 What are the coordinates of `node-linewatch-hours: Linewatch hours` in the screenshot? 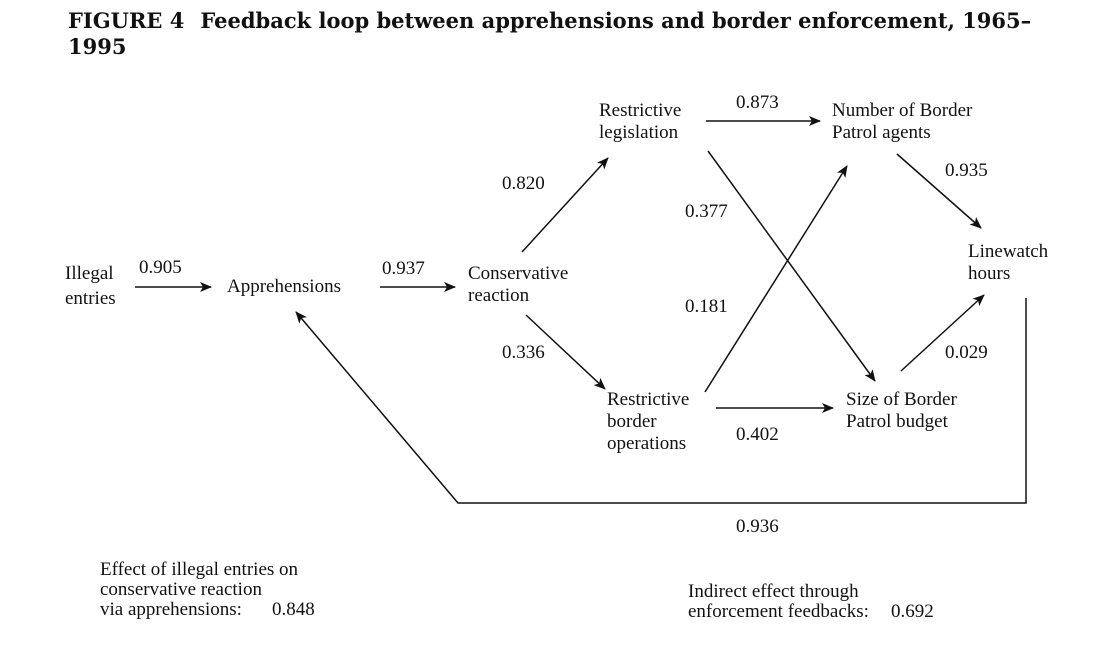 It's located at (1010, 262).